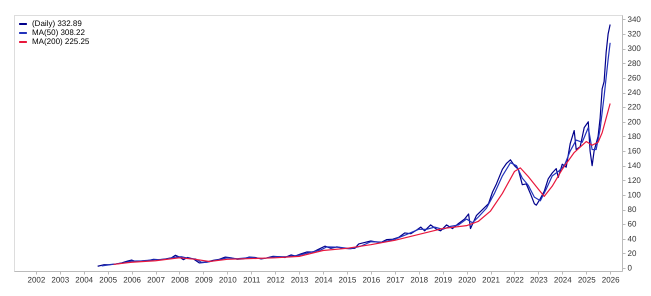 The height and width of the screenshot is (296, 651). Describe the element at coordinates (132, 280) in the screenshot. I see `x-tick-label: 2006` at that location.